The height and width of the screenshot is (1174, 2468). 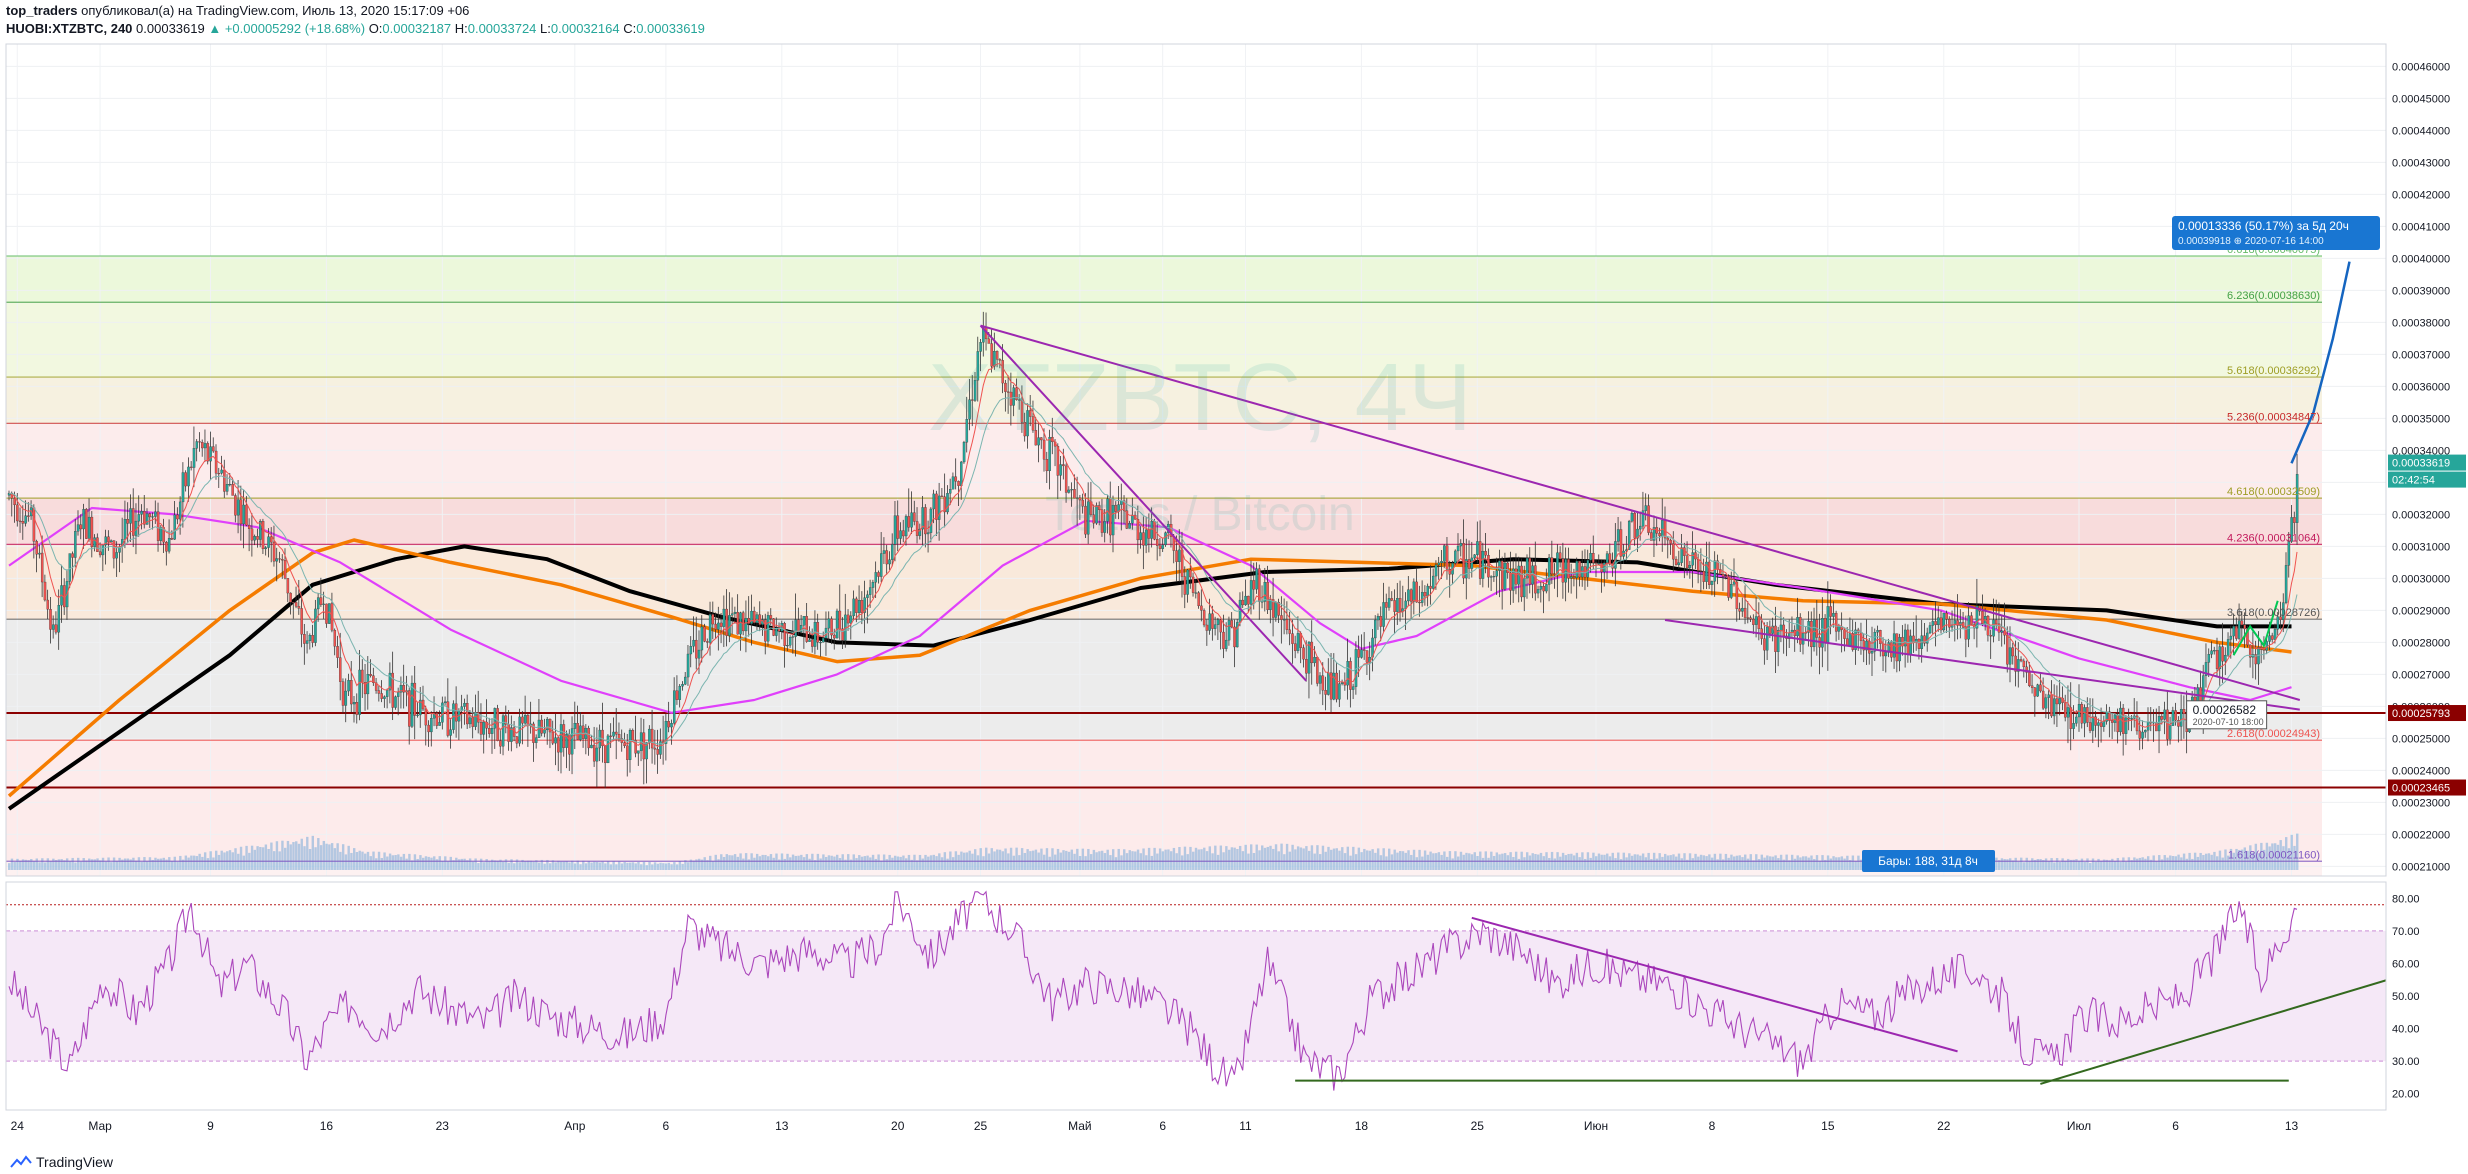 I want to click on time-tick-label: Май, so click(x=1080, y=1126).